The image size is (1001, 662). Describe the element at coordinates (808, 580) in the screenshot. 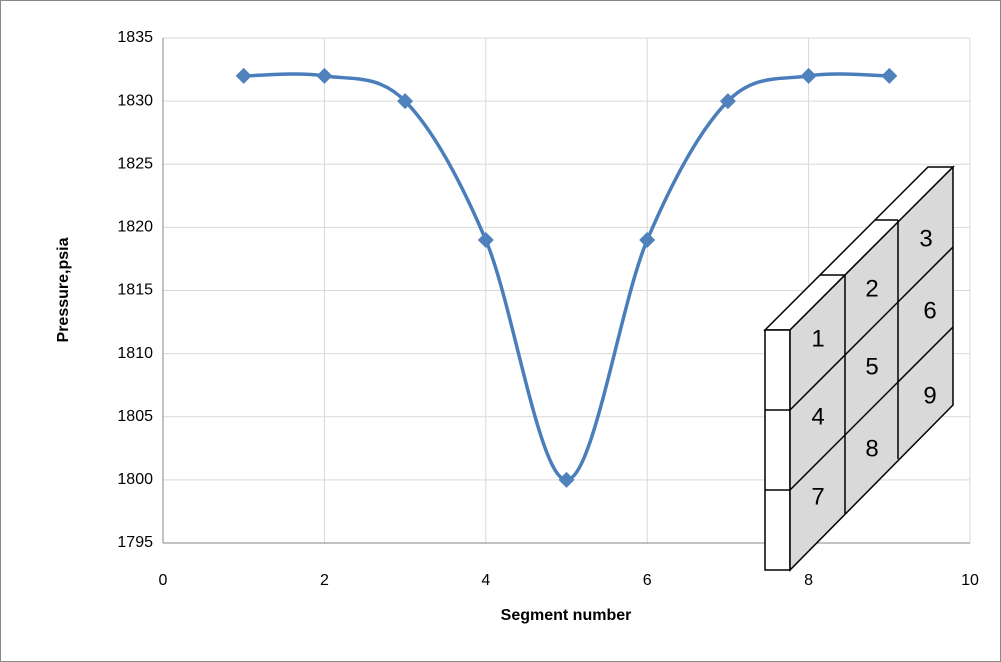

I see `x-tick-label: 8` at that location.